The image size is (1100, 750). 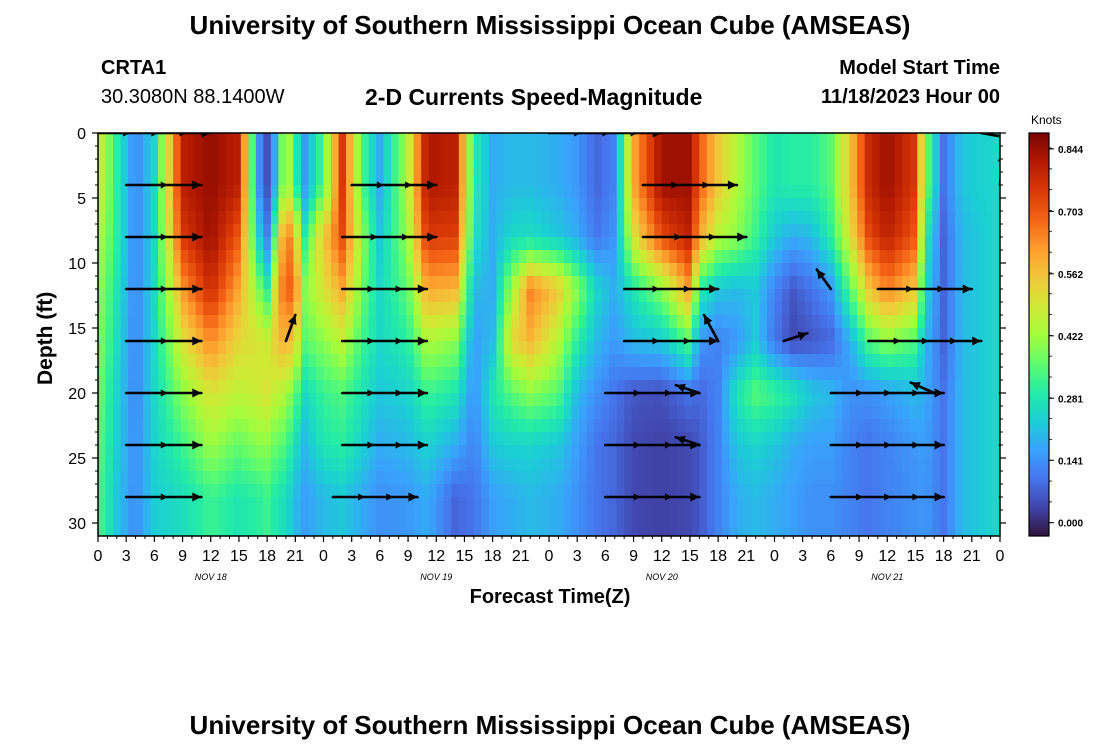 I want to click on current-vector, so click(x=887, y=497).